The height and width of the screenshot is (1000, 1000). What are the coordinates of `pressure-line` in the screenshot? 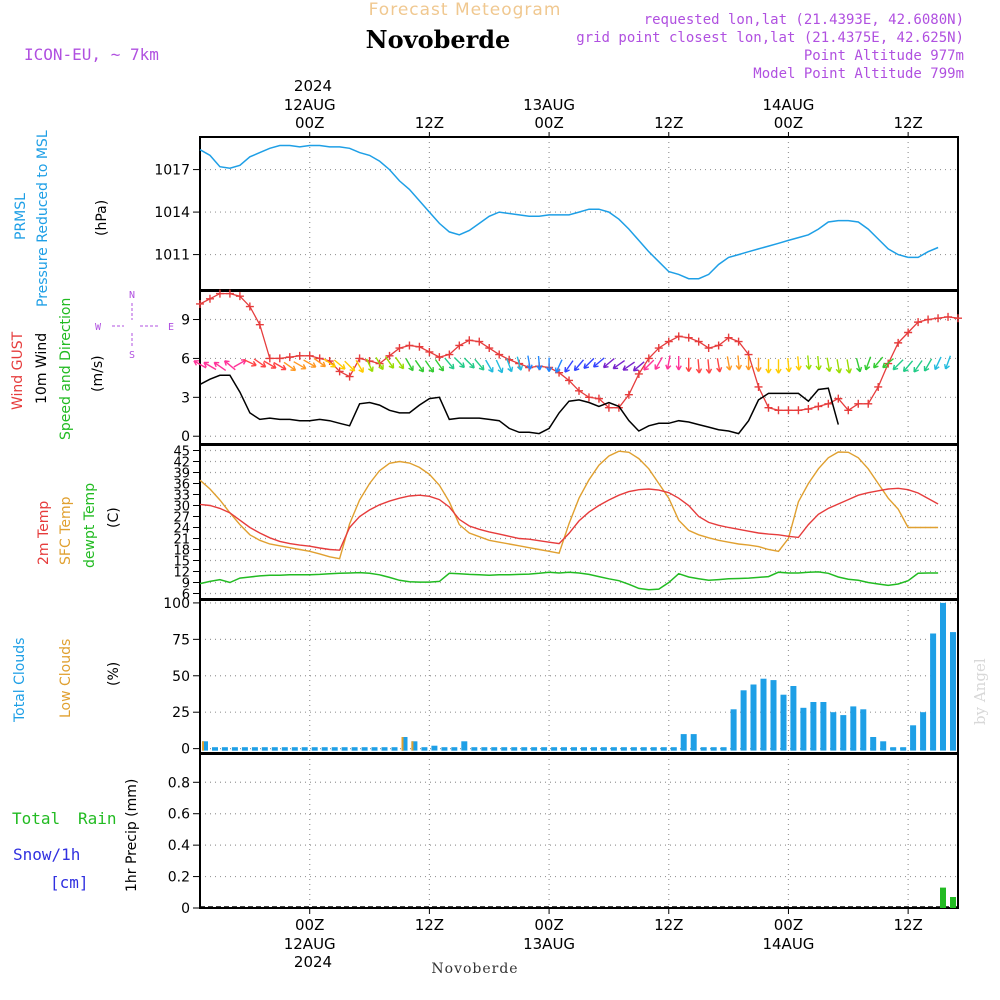 It's located at (569, 212).